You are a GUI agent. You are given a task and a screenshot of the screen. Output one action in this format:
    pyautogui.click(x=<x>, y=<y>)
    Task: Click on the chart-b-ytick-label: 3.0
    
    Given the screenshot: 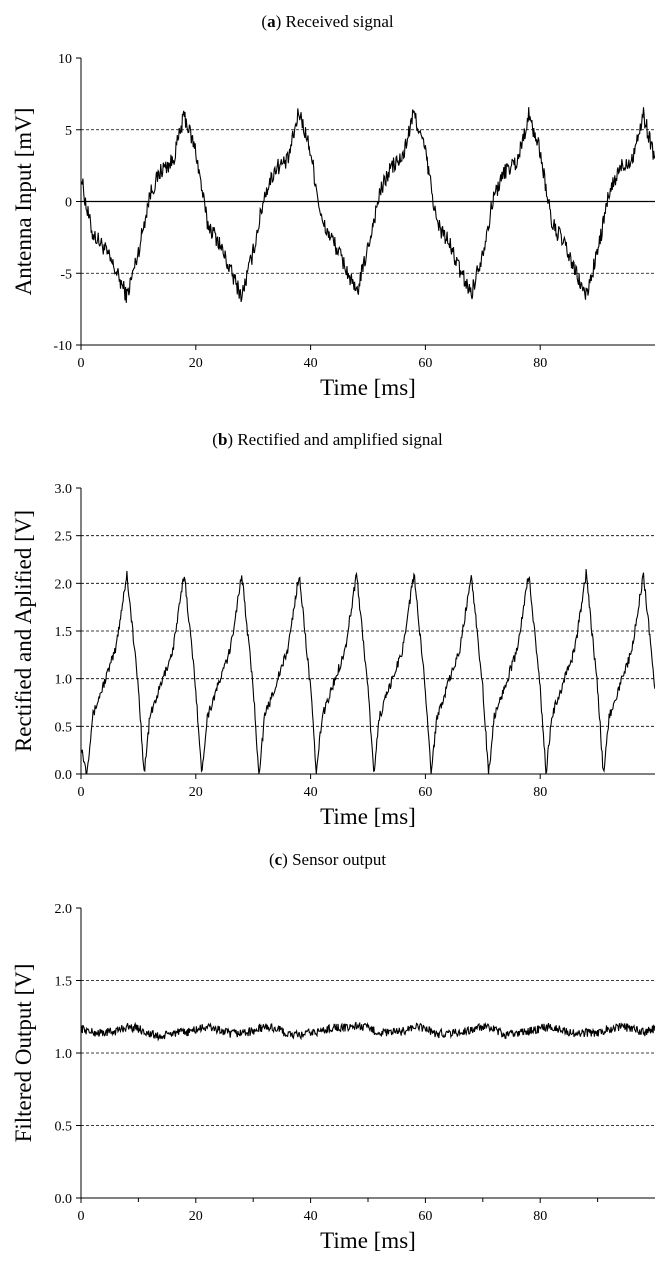 What is the action you would take?
    pyautogui.click(x=64, y=489)
    